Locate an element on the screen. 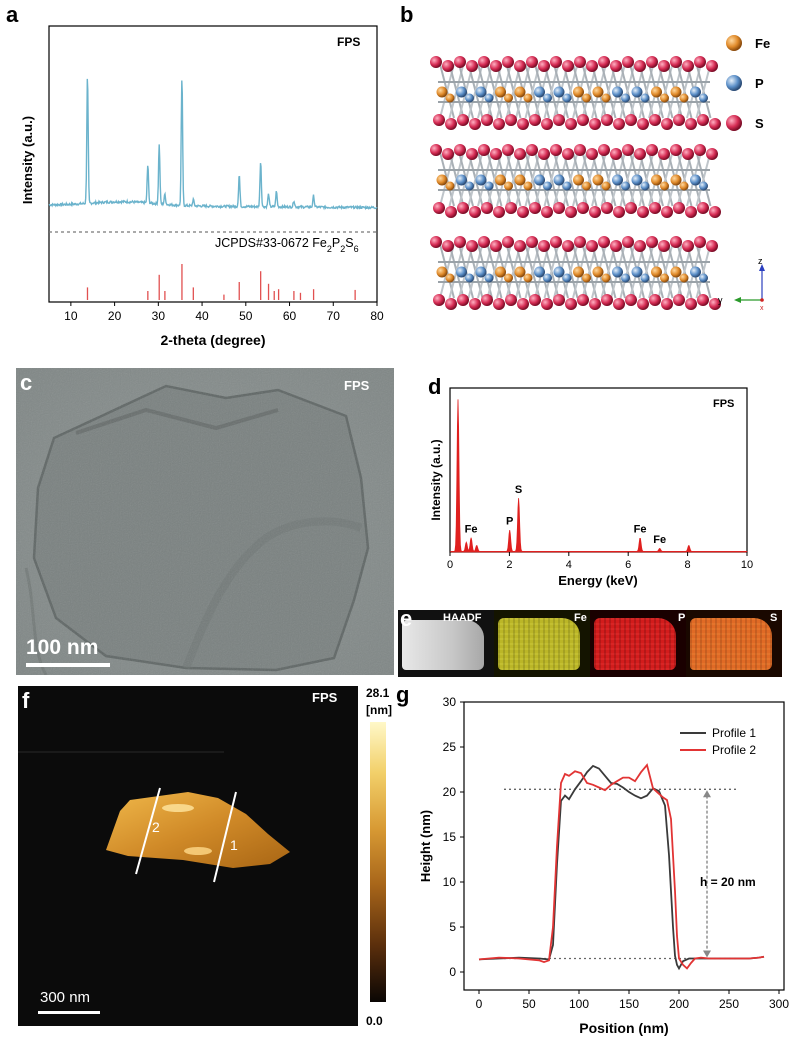 The height and width of the screenshot is (1042, 794). legend-p-label: P is located at coordinates (759, 83).